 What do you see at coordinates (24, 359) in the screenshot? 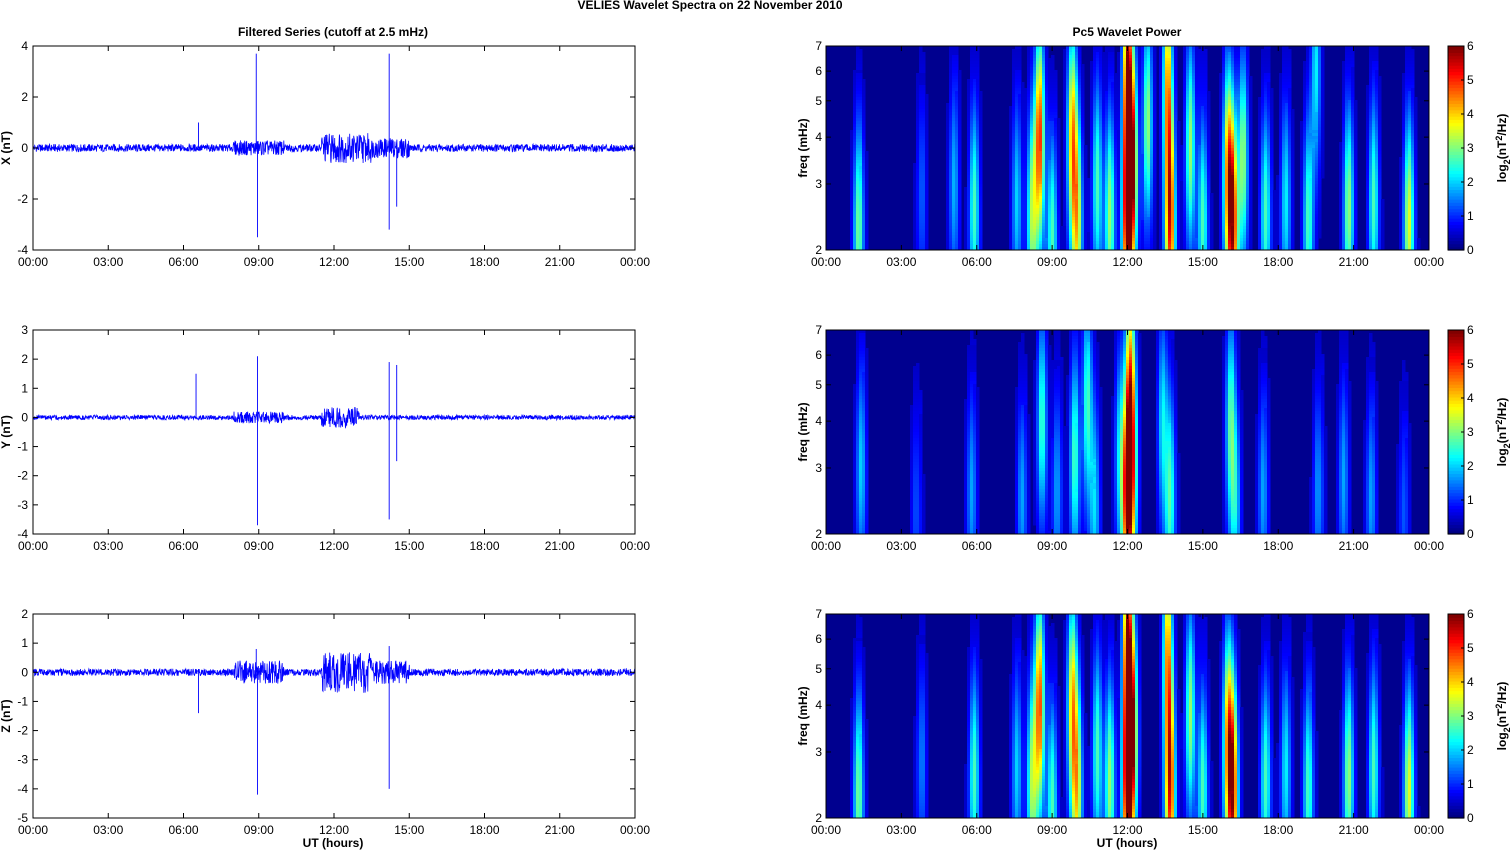
I see `y-tick-label: 2` at bounding box center [24, 359].